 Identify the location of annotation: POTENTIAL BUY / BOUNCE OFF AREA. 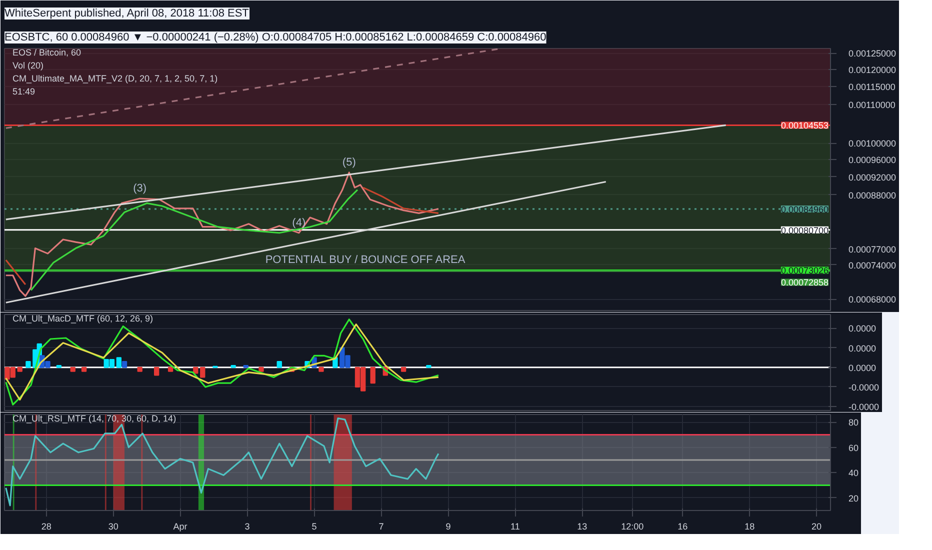
(365, 260).